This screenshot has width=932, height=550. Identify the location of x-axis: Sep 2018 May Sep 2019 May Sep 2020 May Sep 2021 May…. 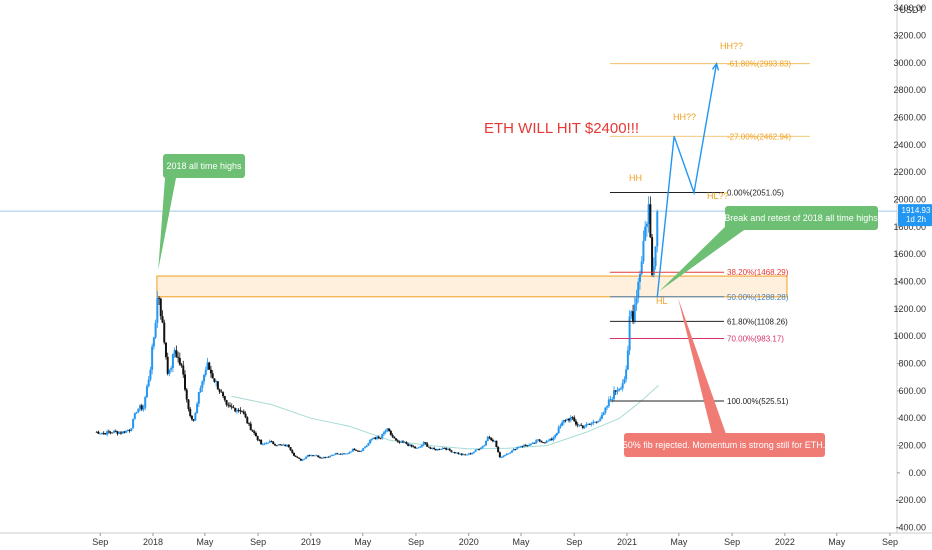
(466, 539).